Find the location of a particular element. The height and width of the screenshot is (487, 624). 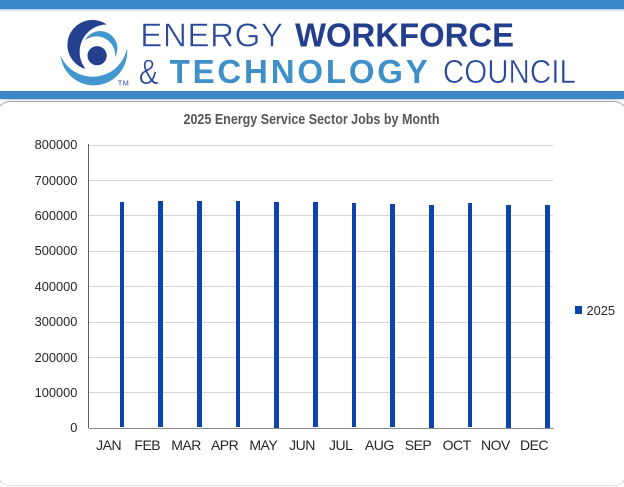

svg-text:2025 Energy Service Sector Job: 2025 Energy Service Sector Jobs by Month is located at coordinates (312, 119).